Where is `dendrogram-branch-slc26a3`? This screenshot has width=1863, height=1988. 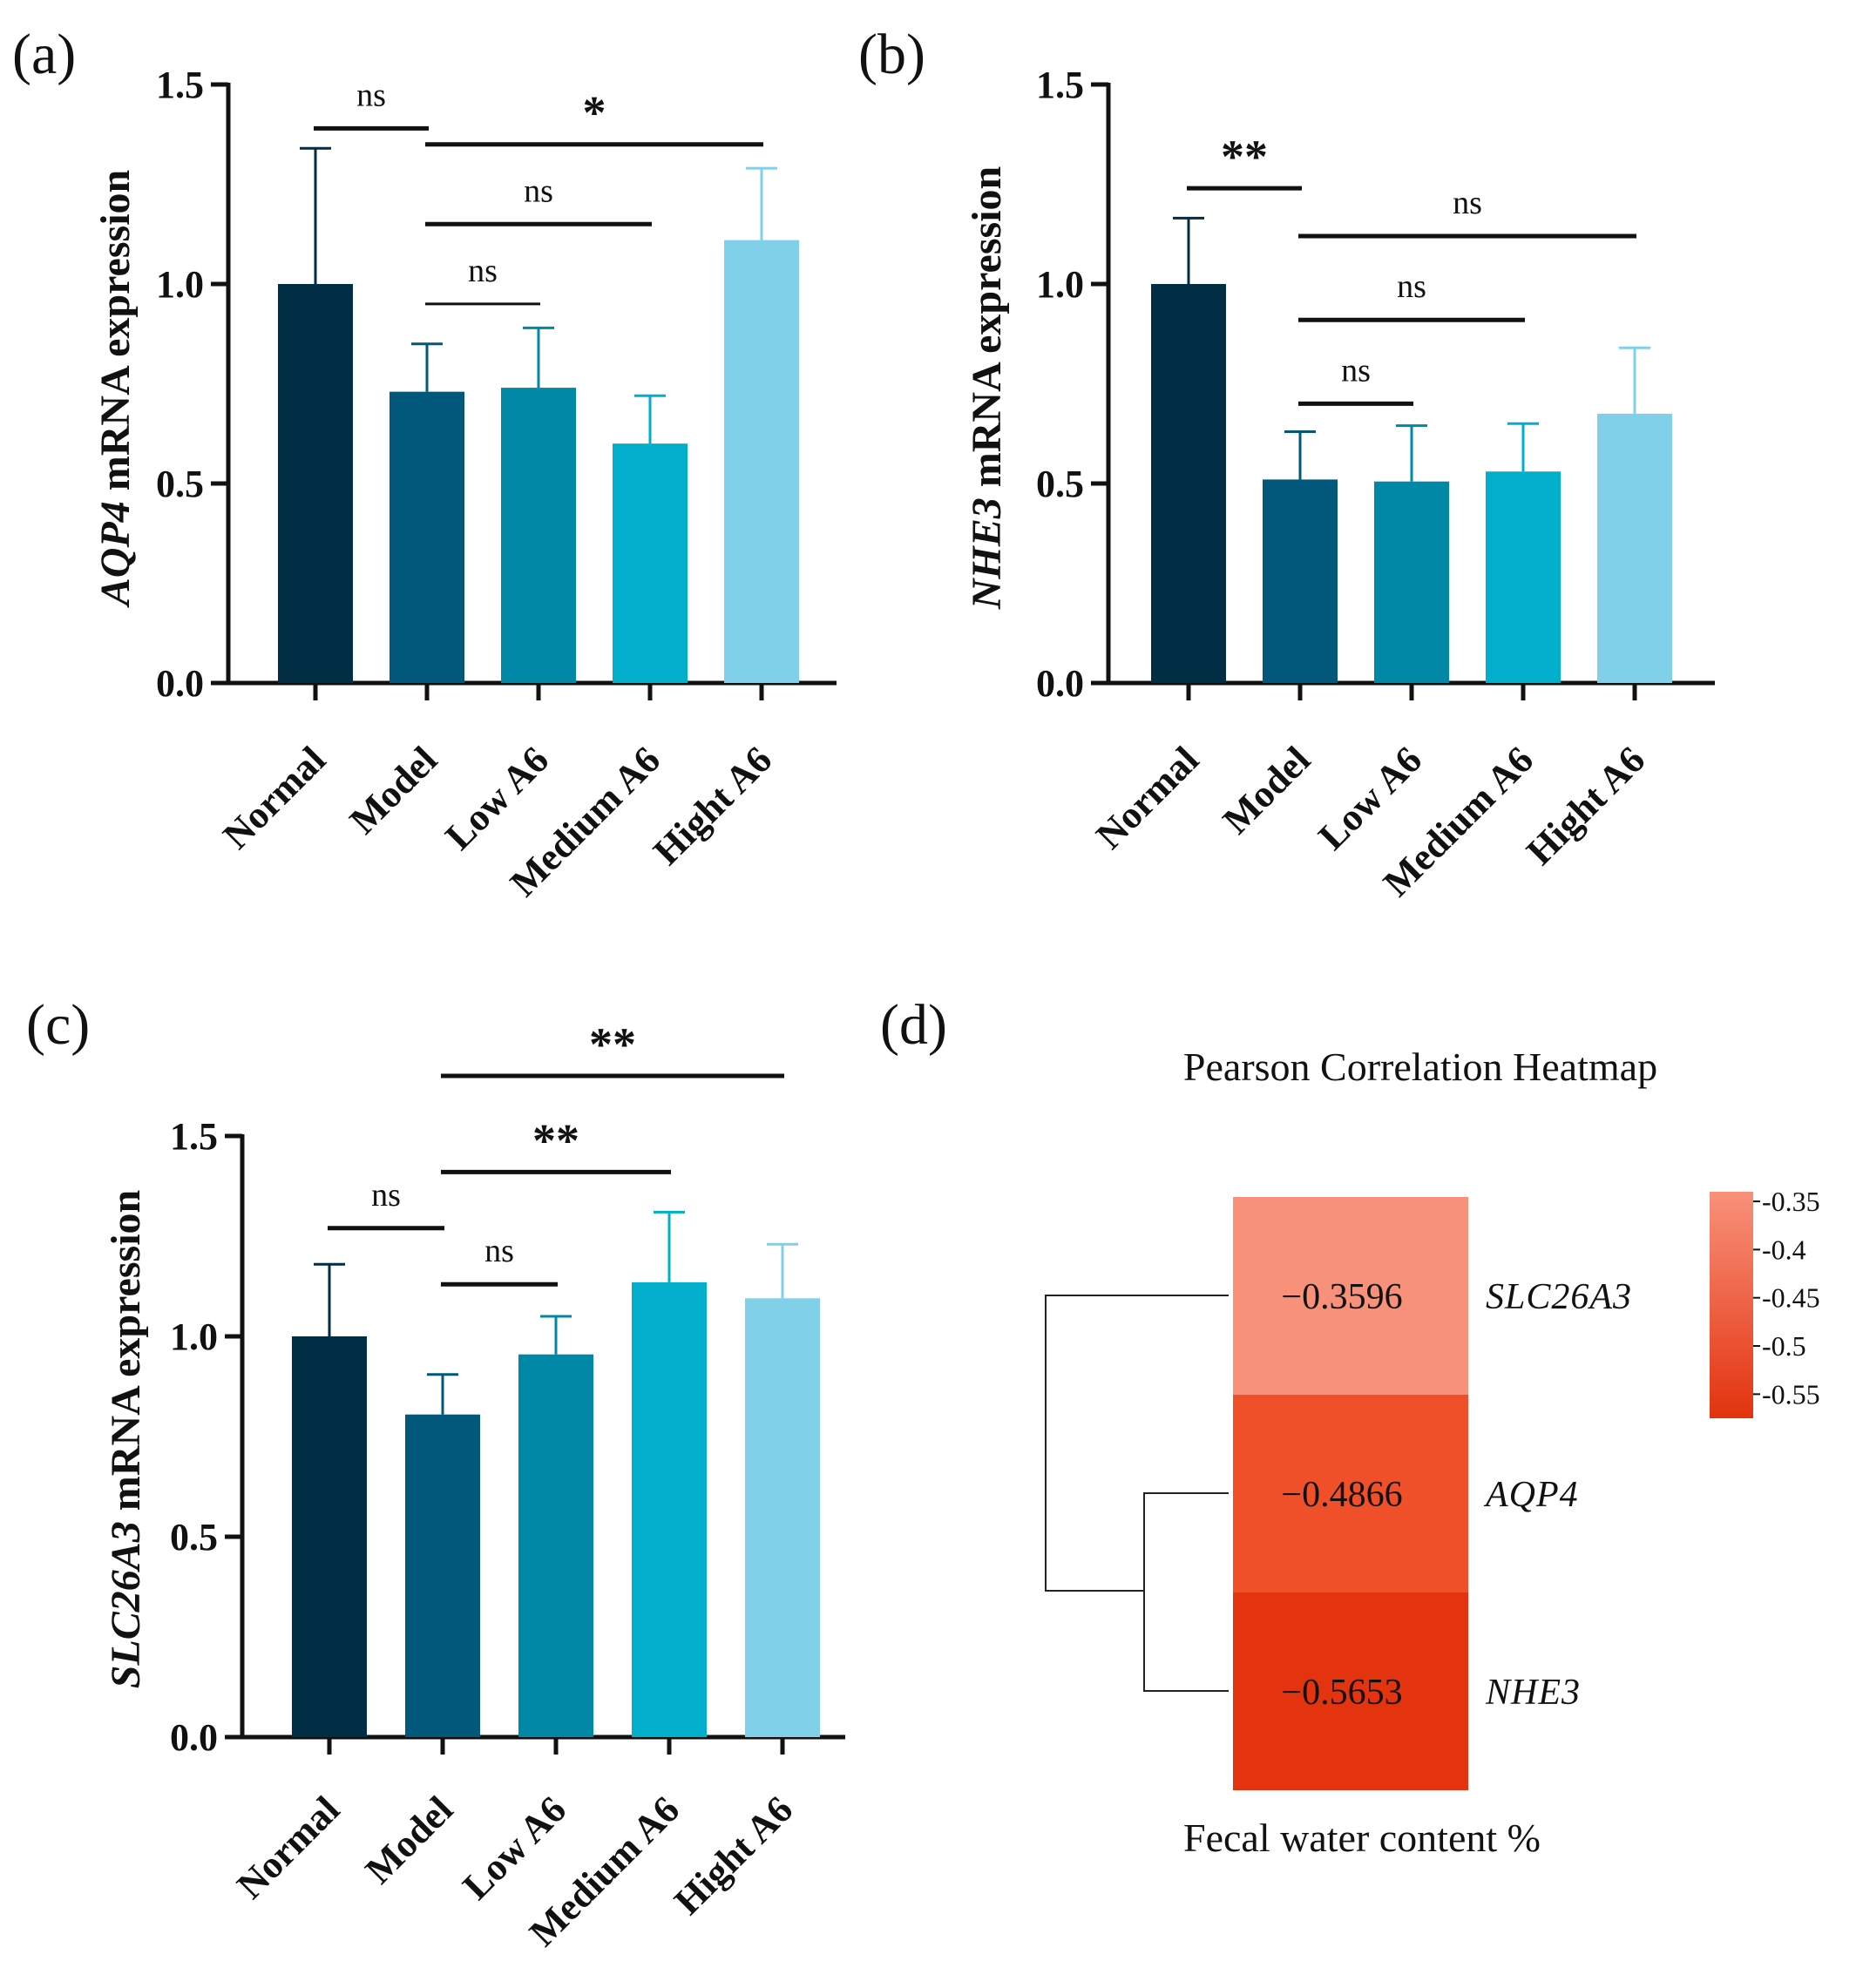
dendrogram-branch-slc26a3 is located at coordinates (1137, 1443).